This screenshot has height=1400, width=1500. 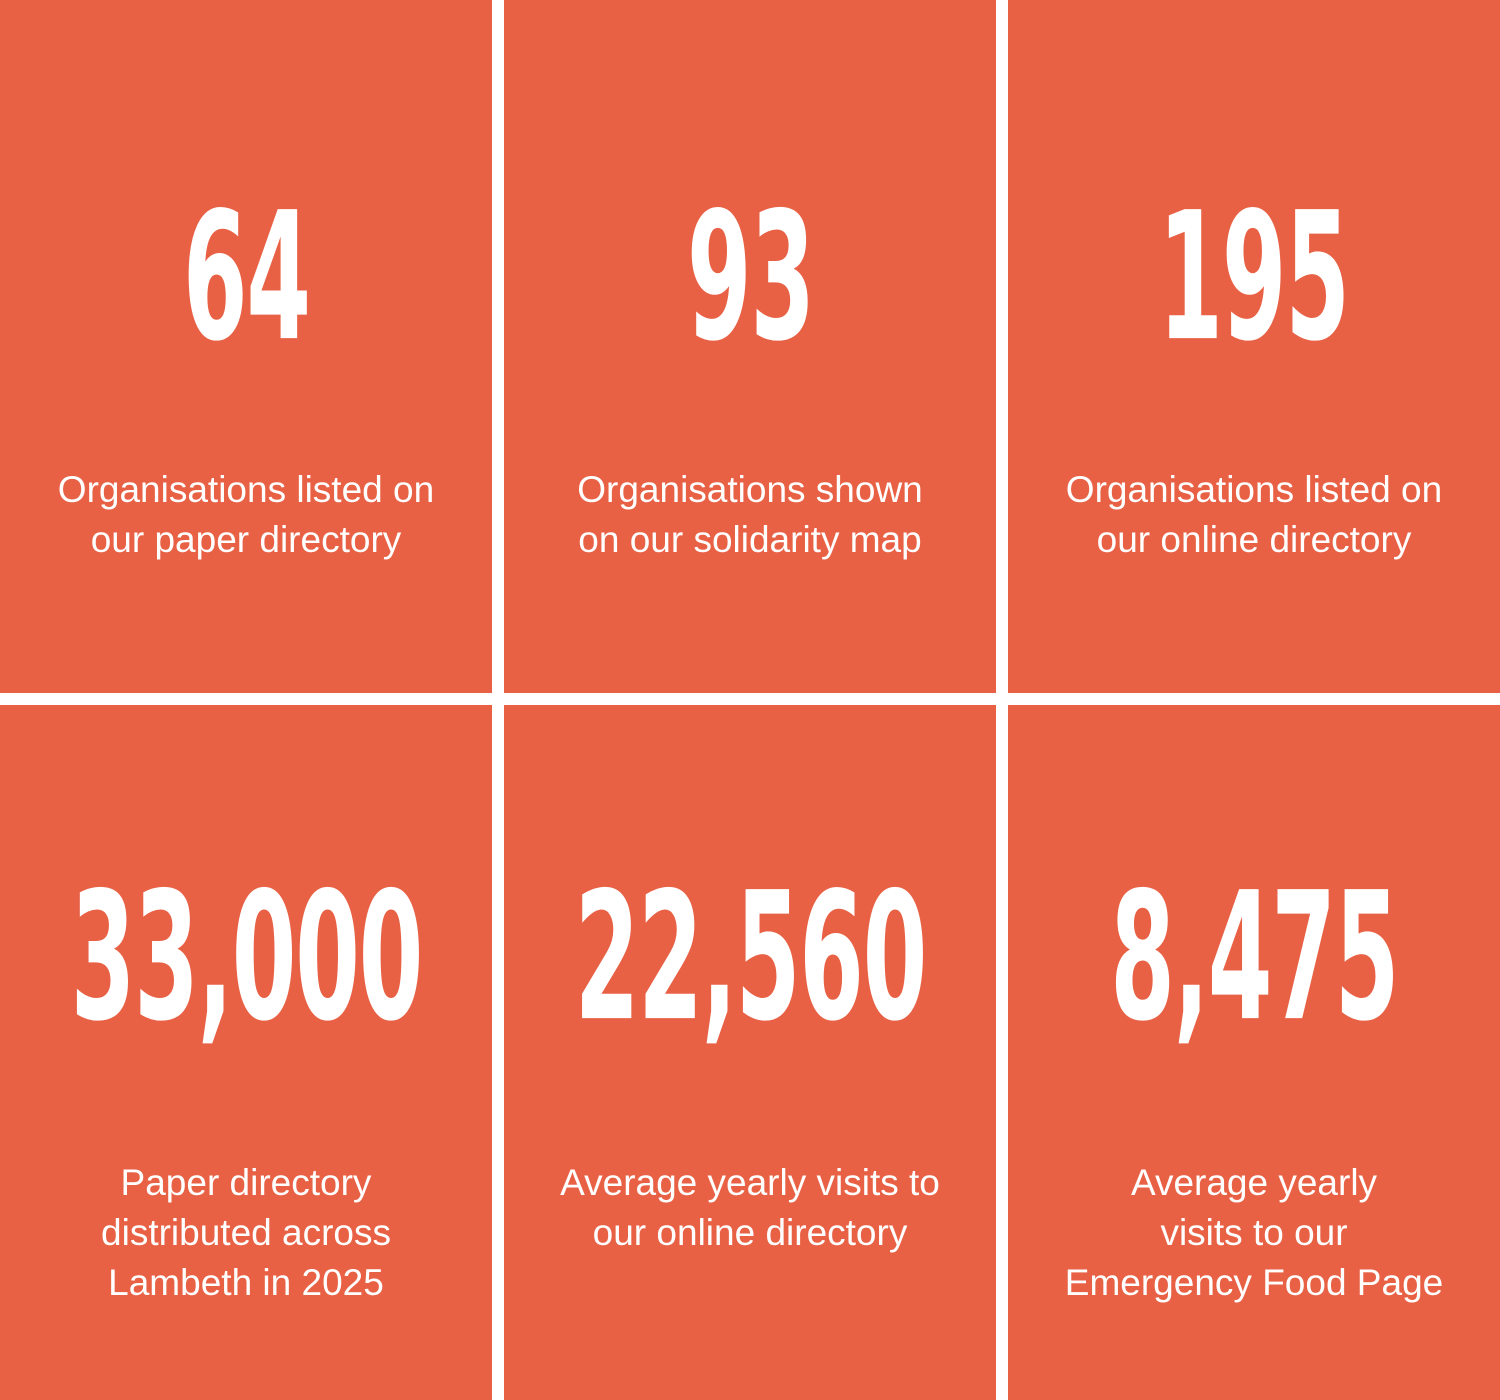 I want to click on stat-value: 93, so click(x=750, y=277).